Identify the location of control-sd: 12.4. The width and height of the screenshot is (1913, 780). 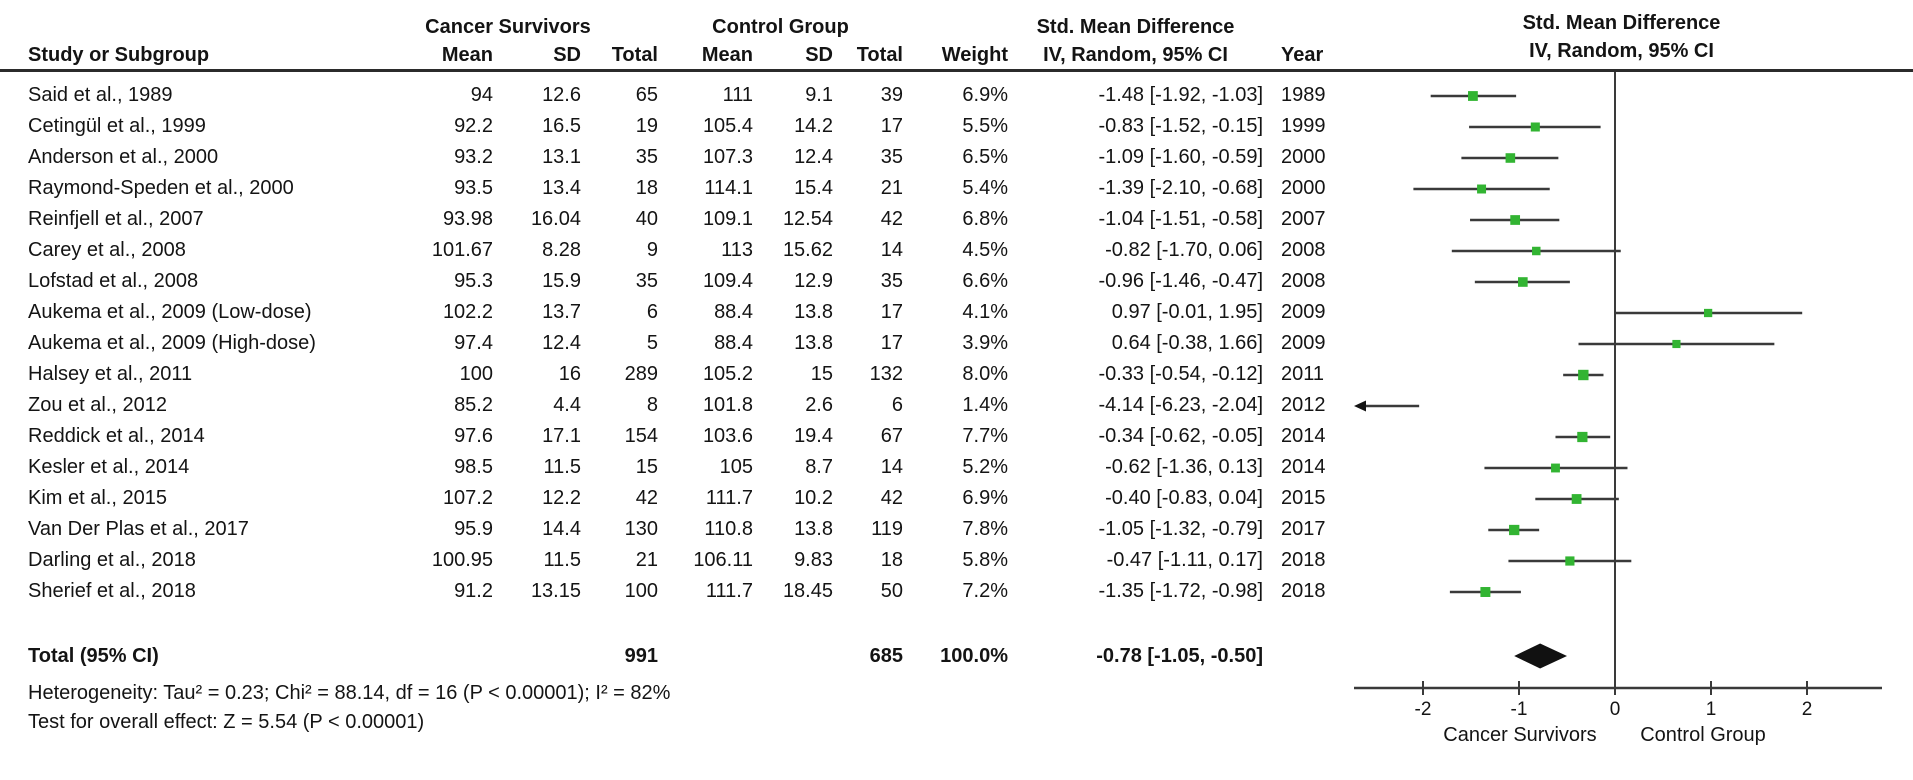
(813, 157).